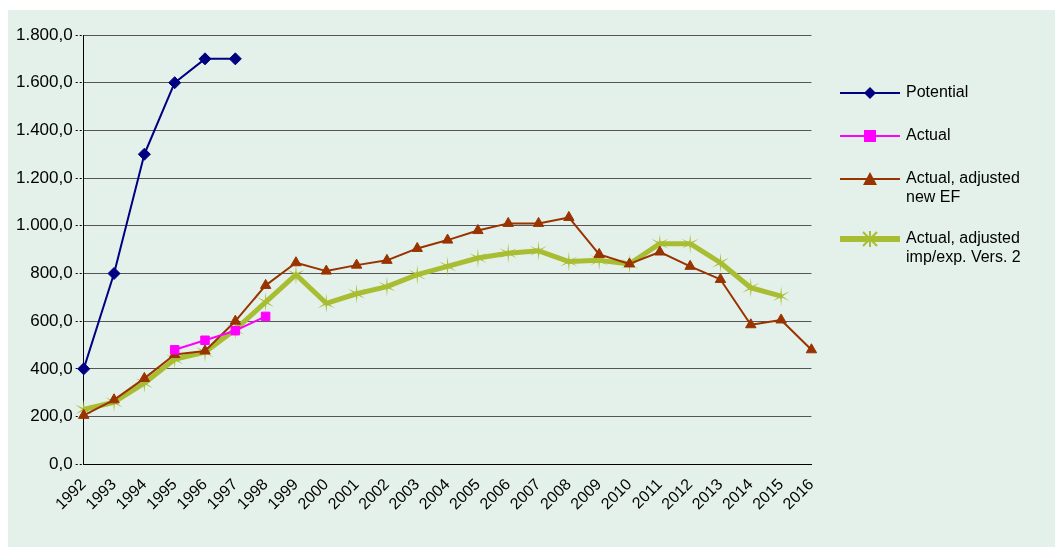  I want to click on y-tick-label: 1.400,0, so click(44, 130).